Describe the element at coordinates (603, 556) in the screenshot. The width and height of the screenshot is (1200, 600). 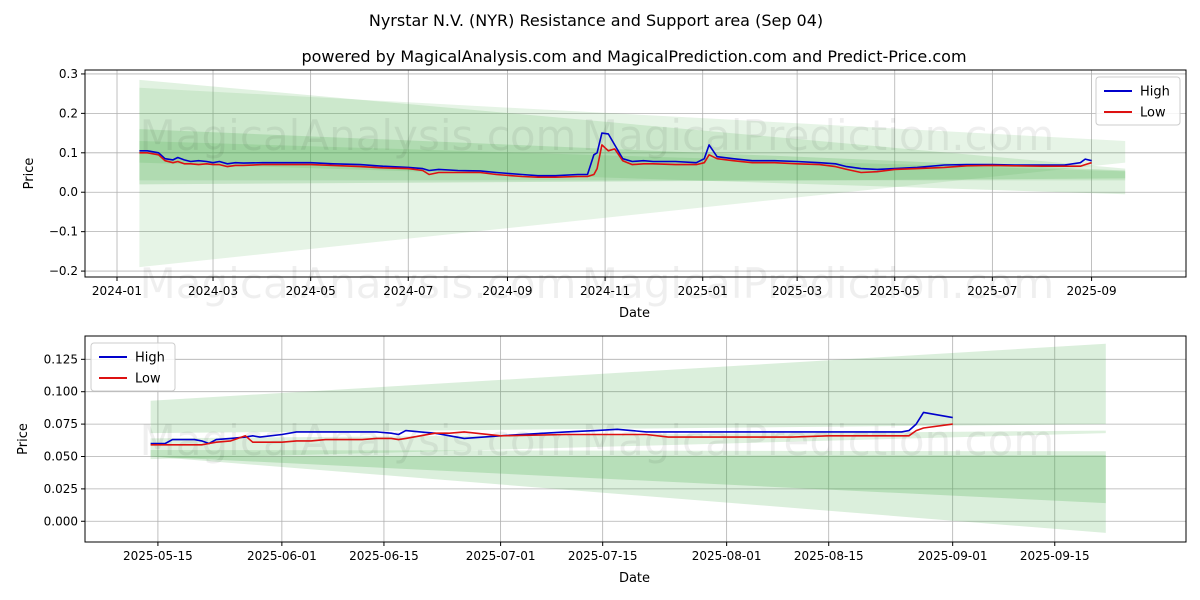
I see `x-tick-label: 2025-07-15` at that location.